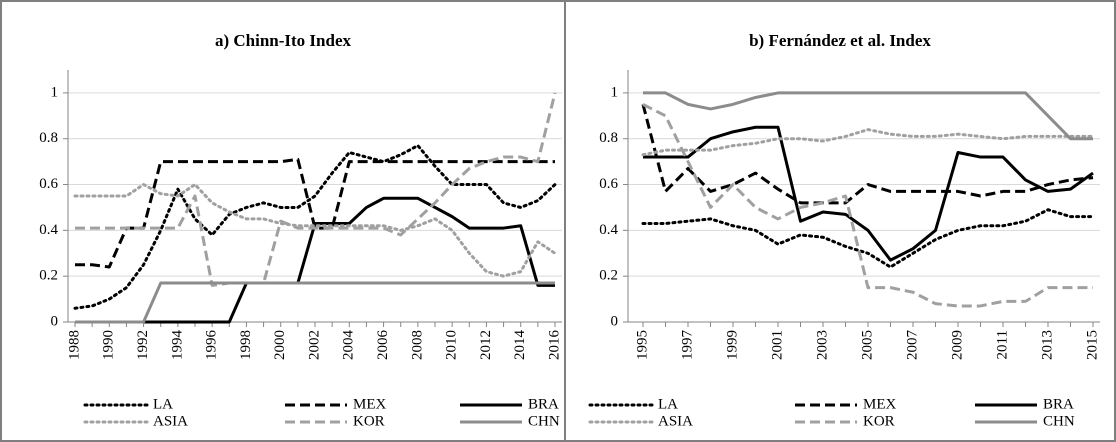 This screenshot has height=442, width=1116. I want to click on chart-title: b) Fernández et al. Index, so click(840, 40).